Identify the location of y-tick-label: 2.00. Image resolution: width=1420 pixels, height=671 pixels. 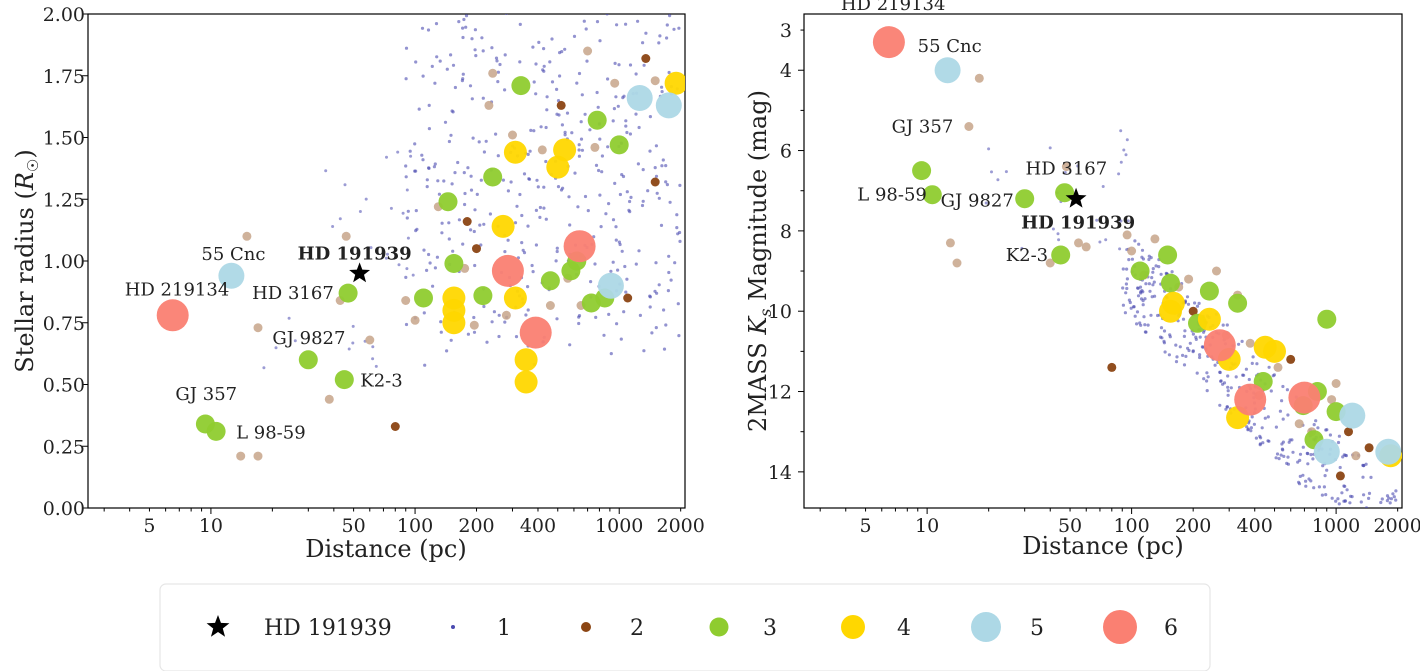
(64, 15).